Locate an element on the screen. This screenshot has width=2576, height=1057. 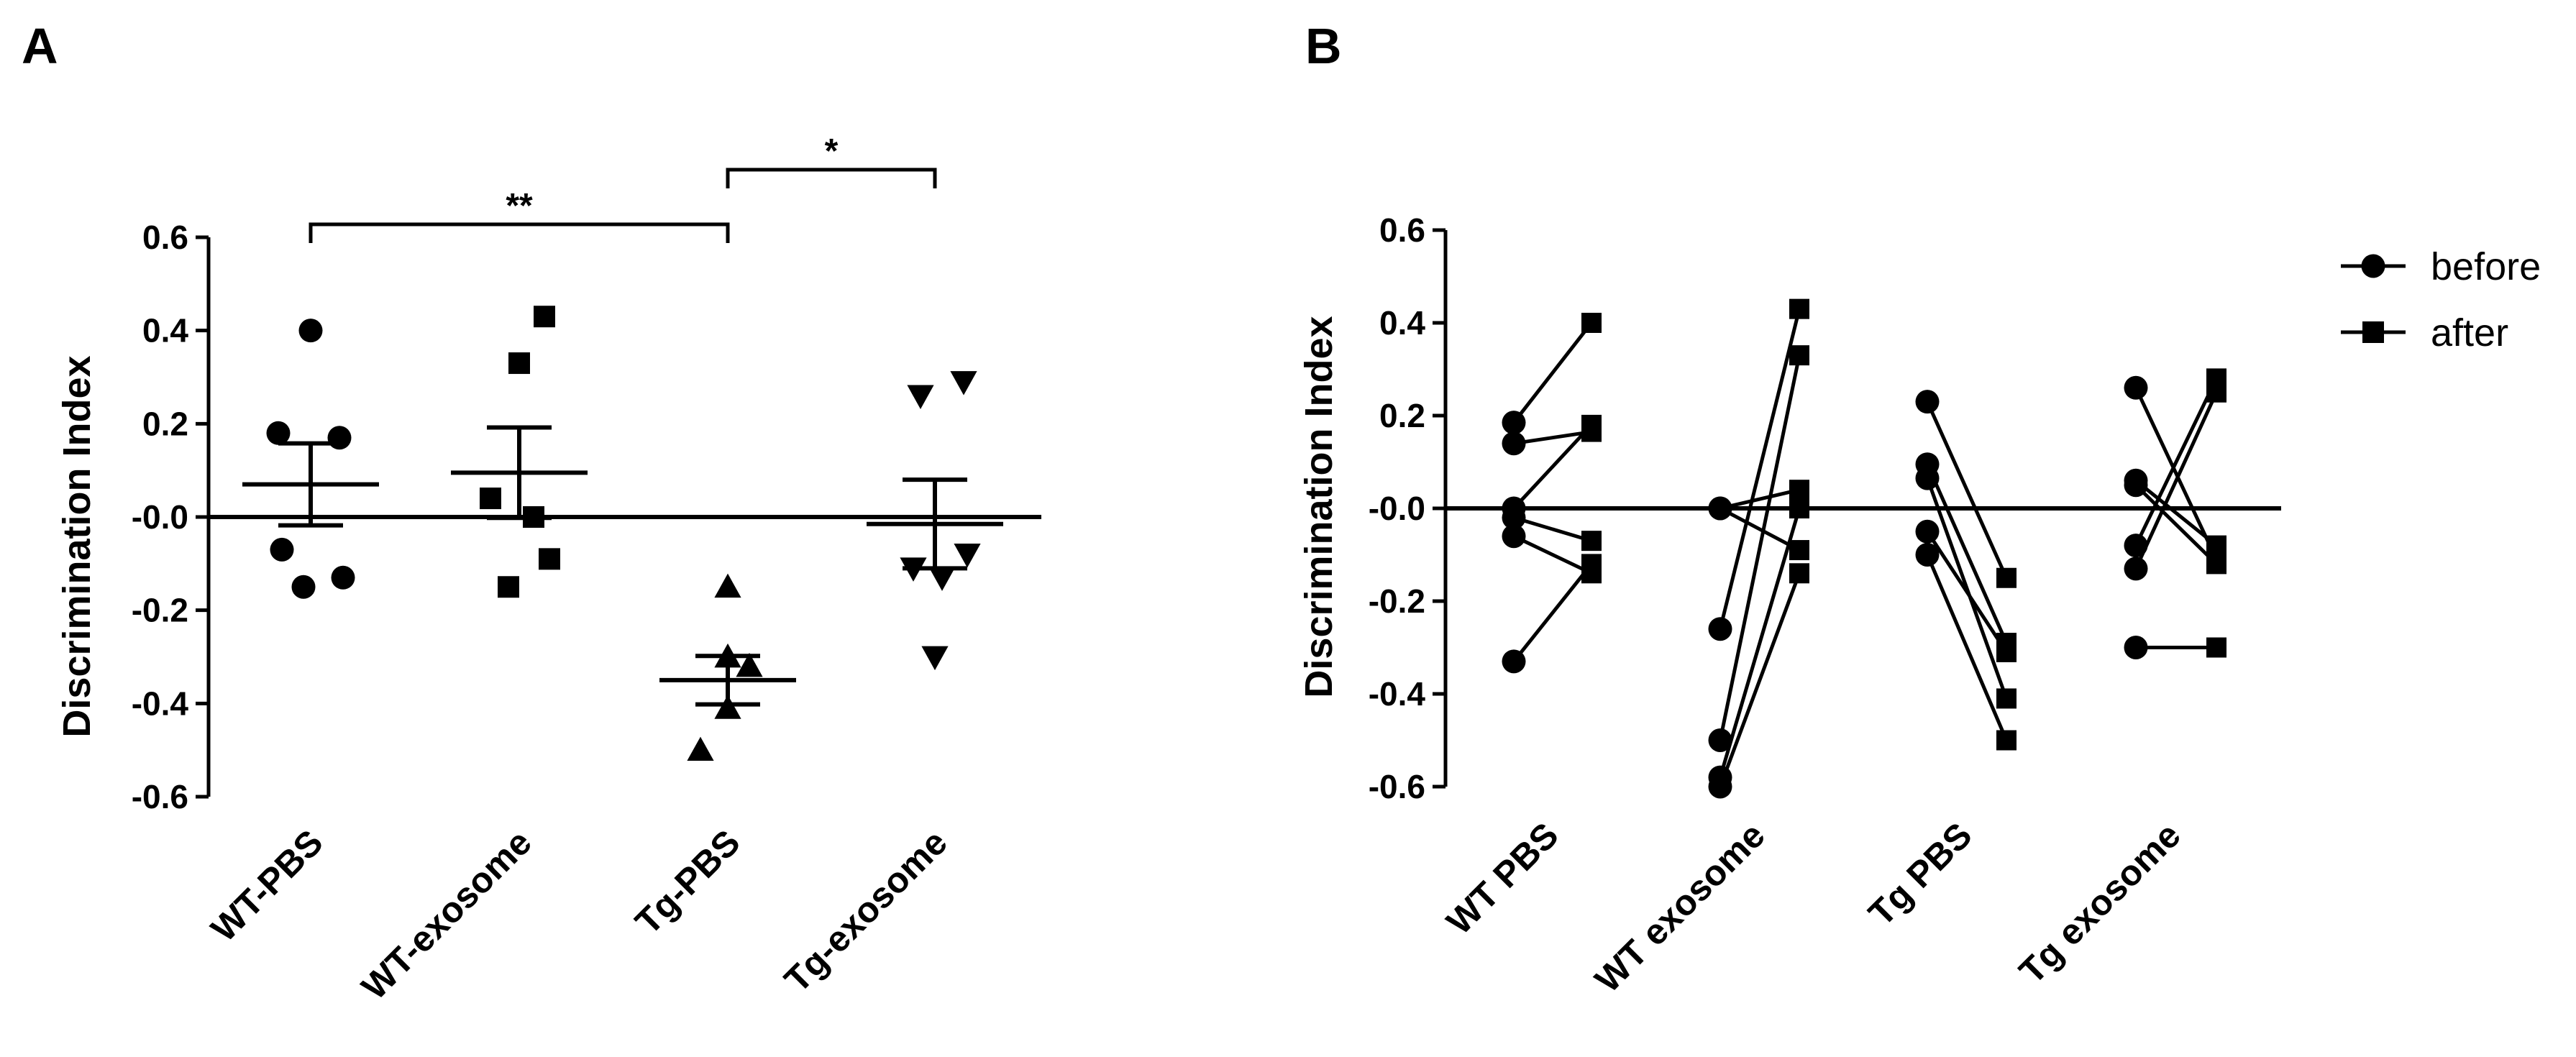
chart-b-pair-lines is located at coordinates (1866, 547).